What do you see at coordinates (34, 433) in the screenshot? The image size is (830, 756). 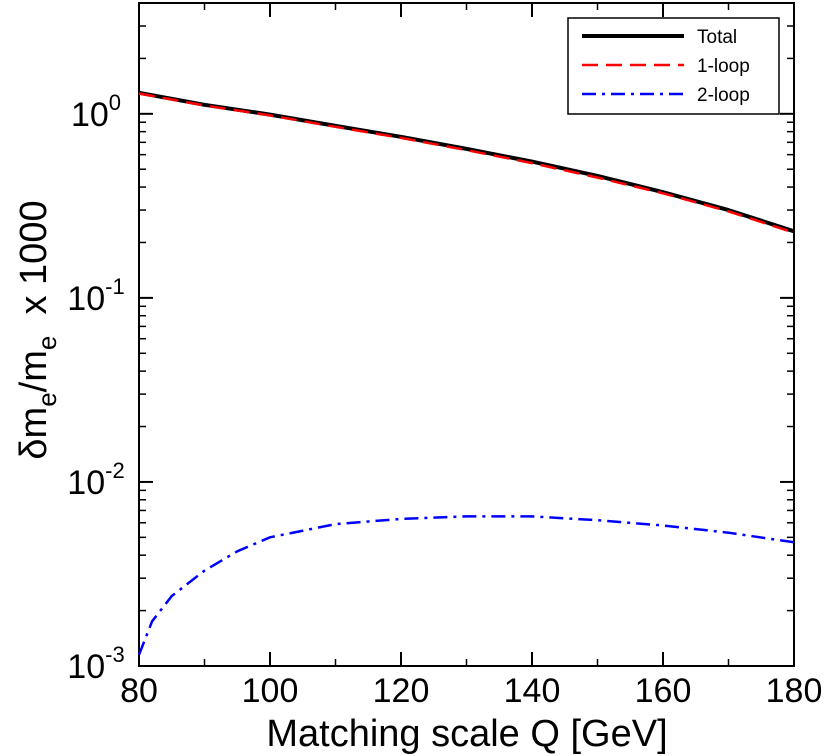 I see `y-axis-title-prefix: δm` at bounding box center [34, 433].